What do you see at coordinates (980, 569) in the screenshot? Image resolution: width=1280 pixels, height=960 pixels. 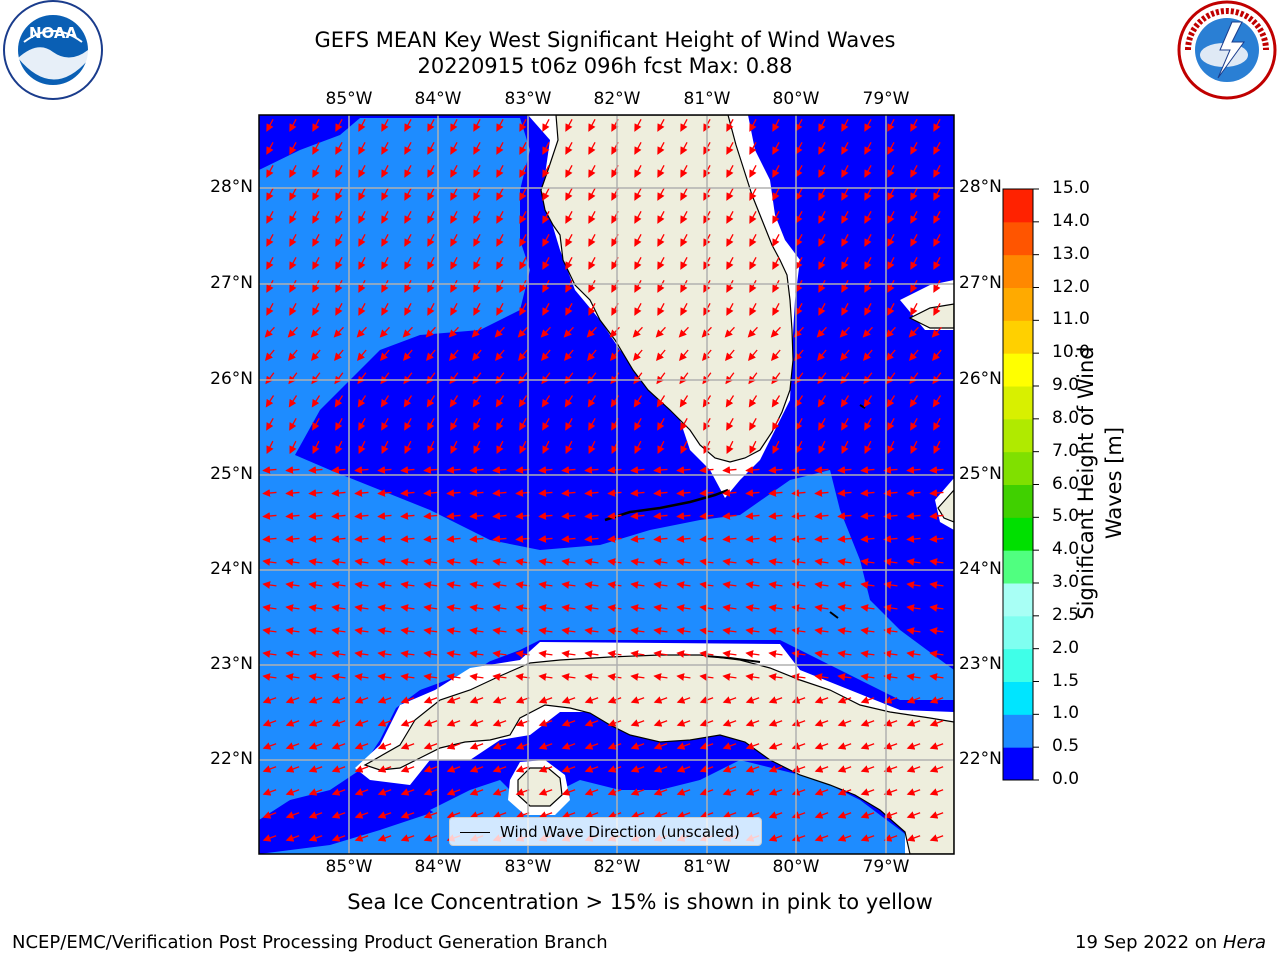 I see `lat-tick-right: 24°N` at bounding box center [980, 569].